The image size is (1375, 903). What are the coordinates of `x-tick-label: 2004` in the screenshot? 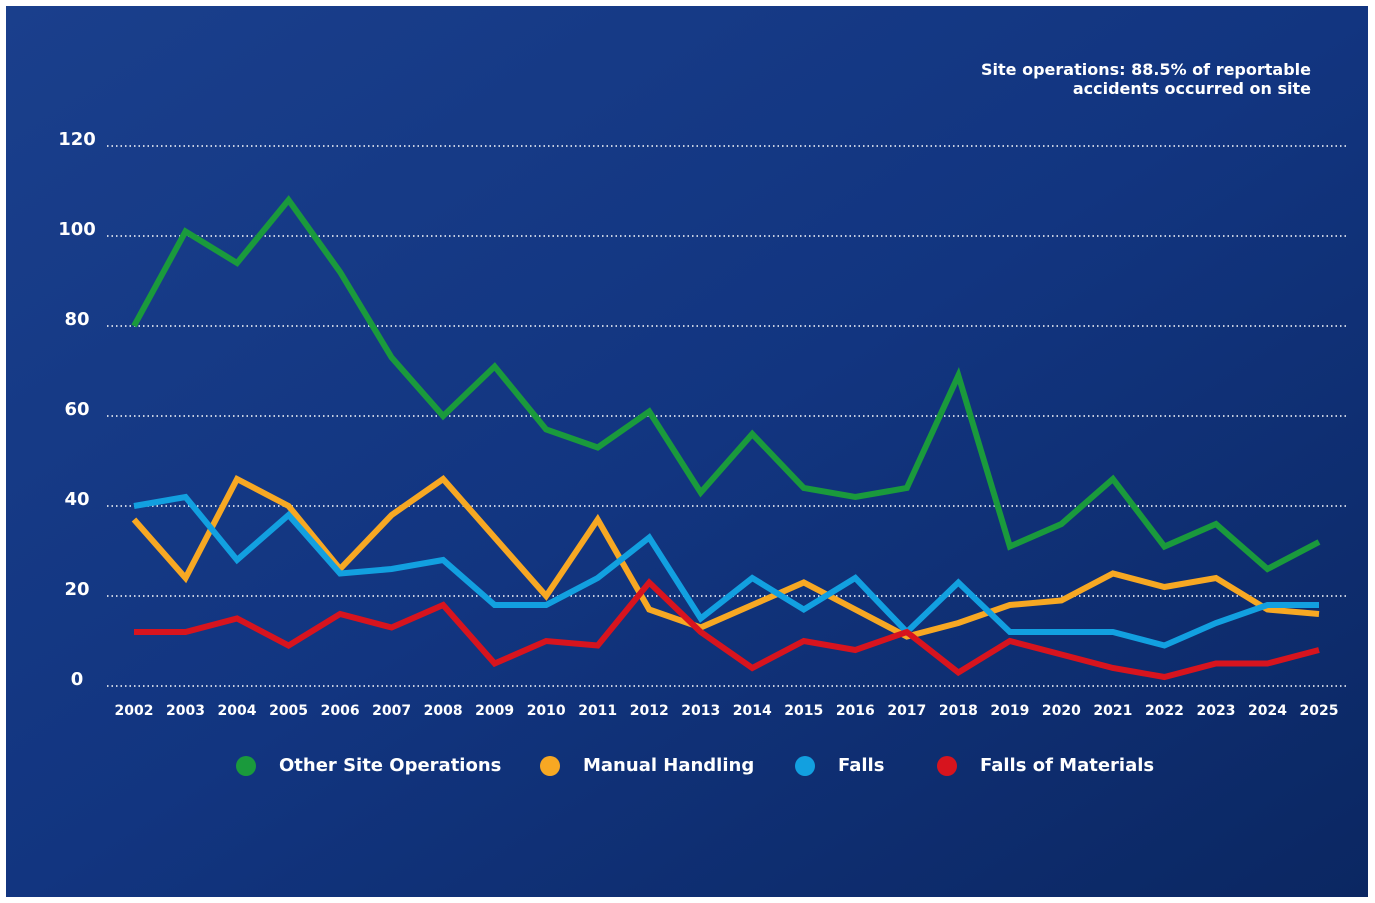 It's located at (237, 711).